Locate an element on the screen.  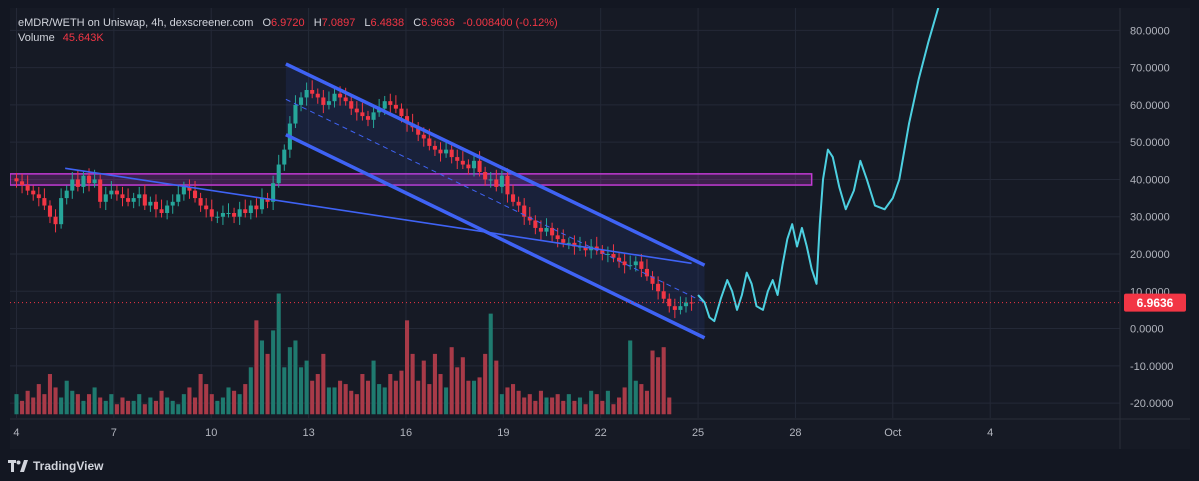
tradingview-brand: TradingView is located at coordinates (68, 466).